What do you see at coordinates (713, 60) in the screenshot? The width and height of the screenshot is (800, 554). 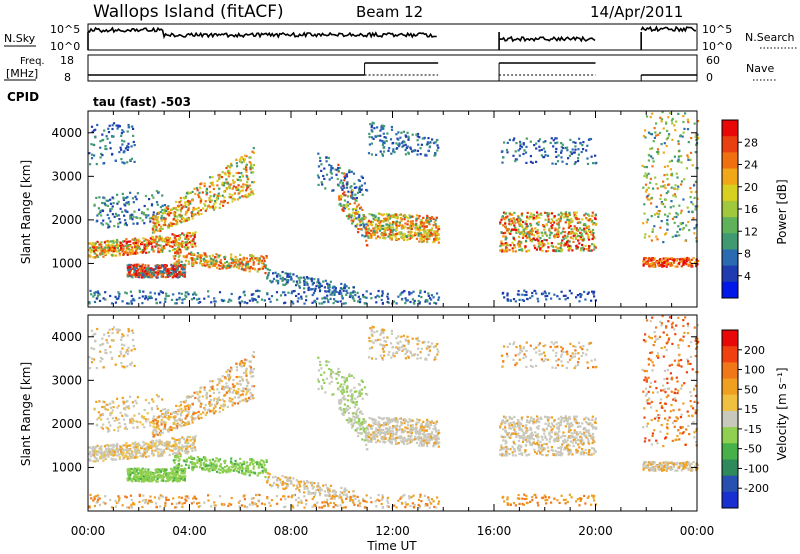 I see `nave-tick-top: 60` at bounding box center [713, 60].